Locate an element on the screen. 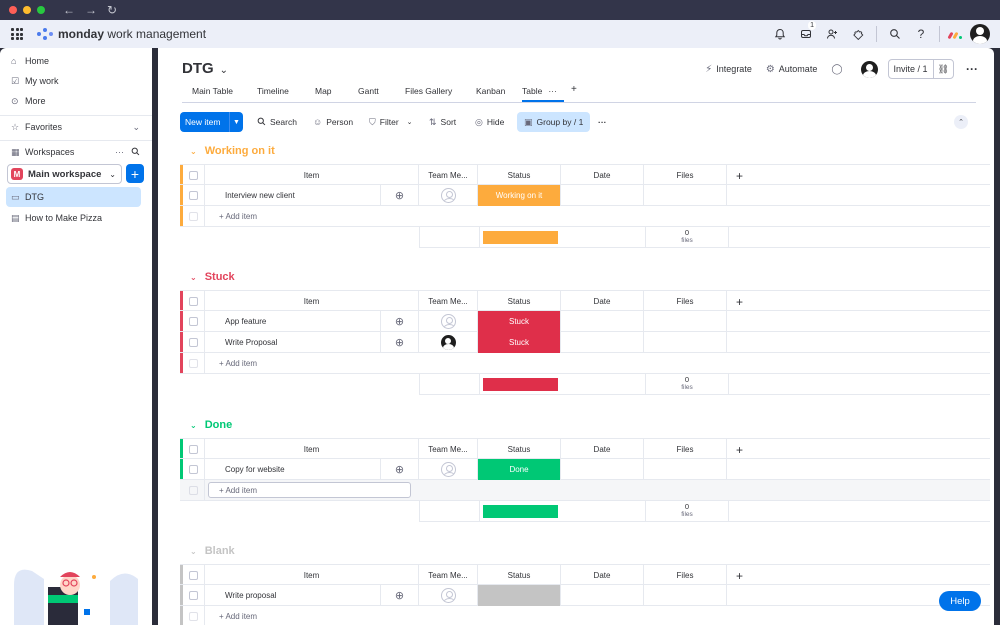 The width and height of the screenshot is (1000, 625). sidebar-item-my-work: ☑ My work is located at coordinates (76, 81).